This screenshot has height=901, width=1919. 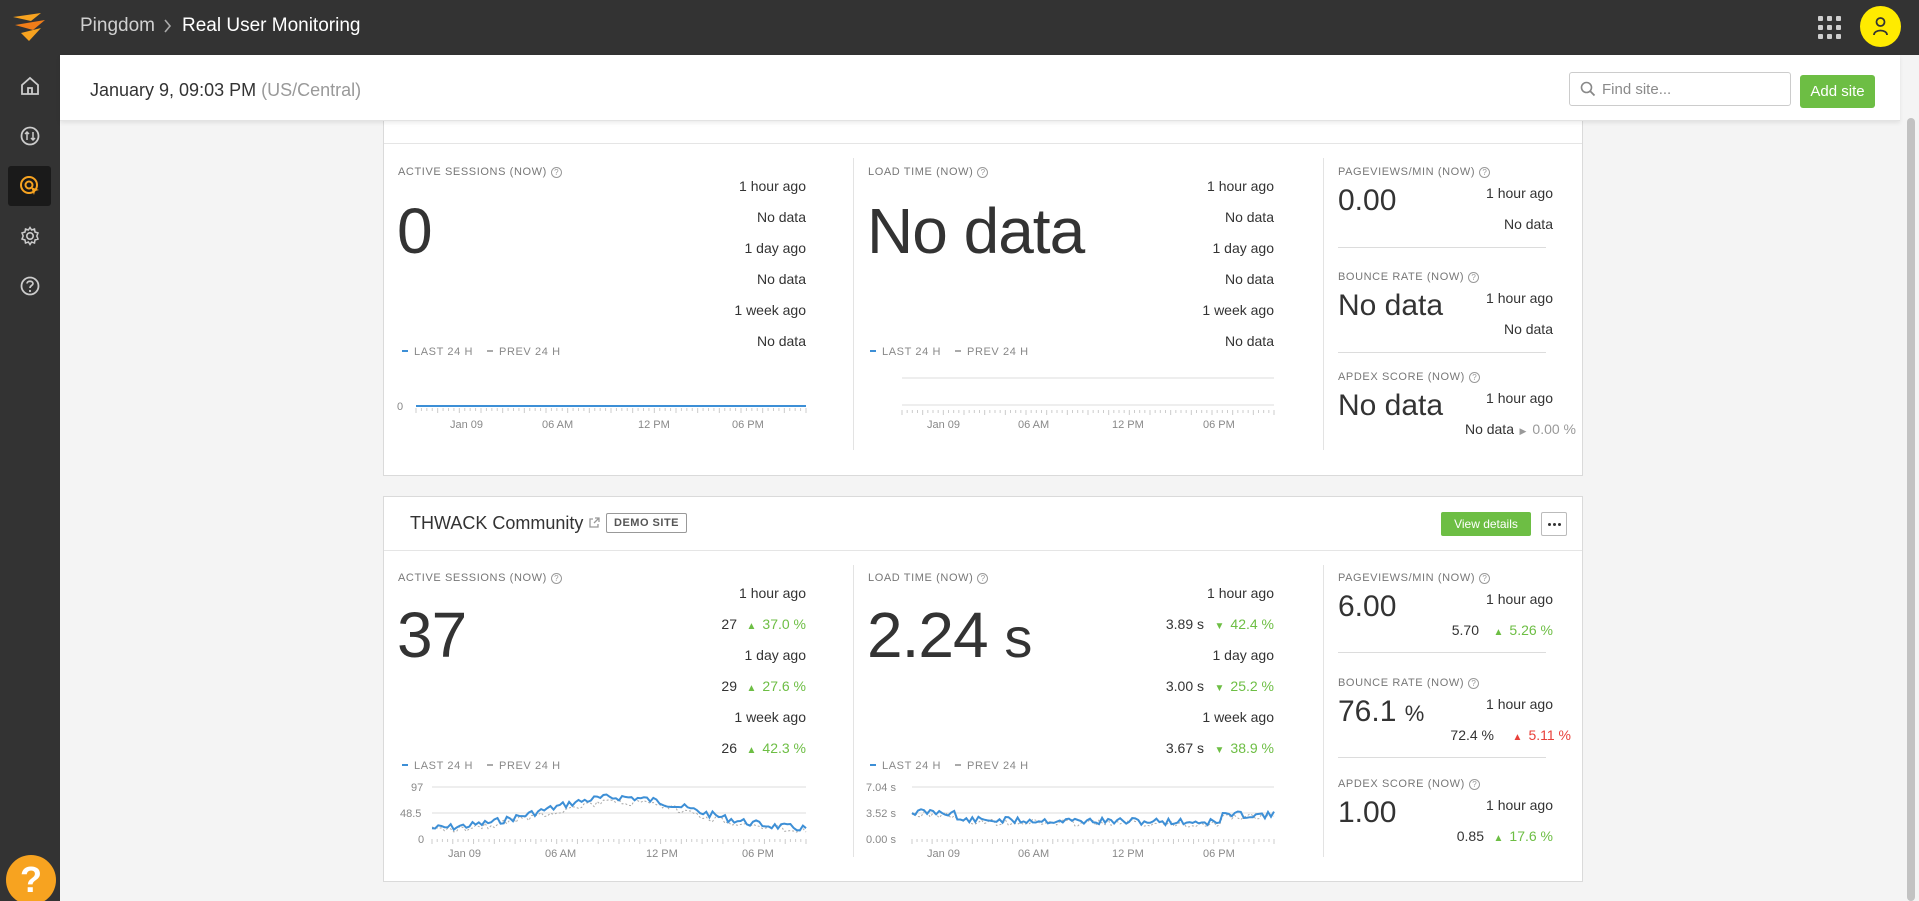 What do you see at coordinates (1367, 200) in the screenshot?
I see `pageviews-value: 0.00` at bounding box center [1367, 200].